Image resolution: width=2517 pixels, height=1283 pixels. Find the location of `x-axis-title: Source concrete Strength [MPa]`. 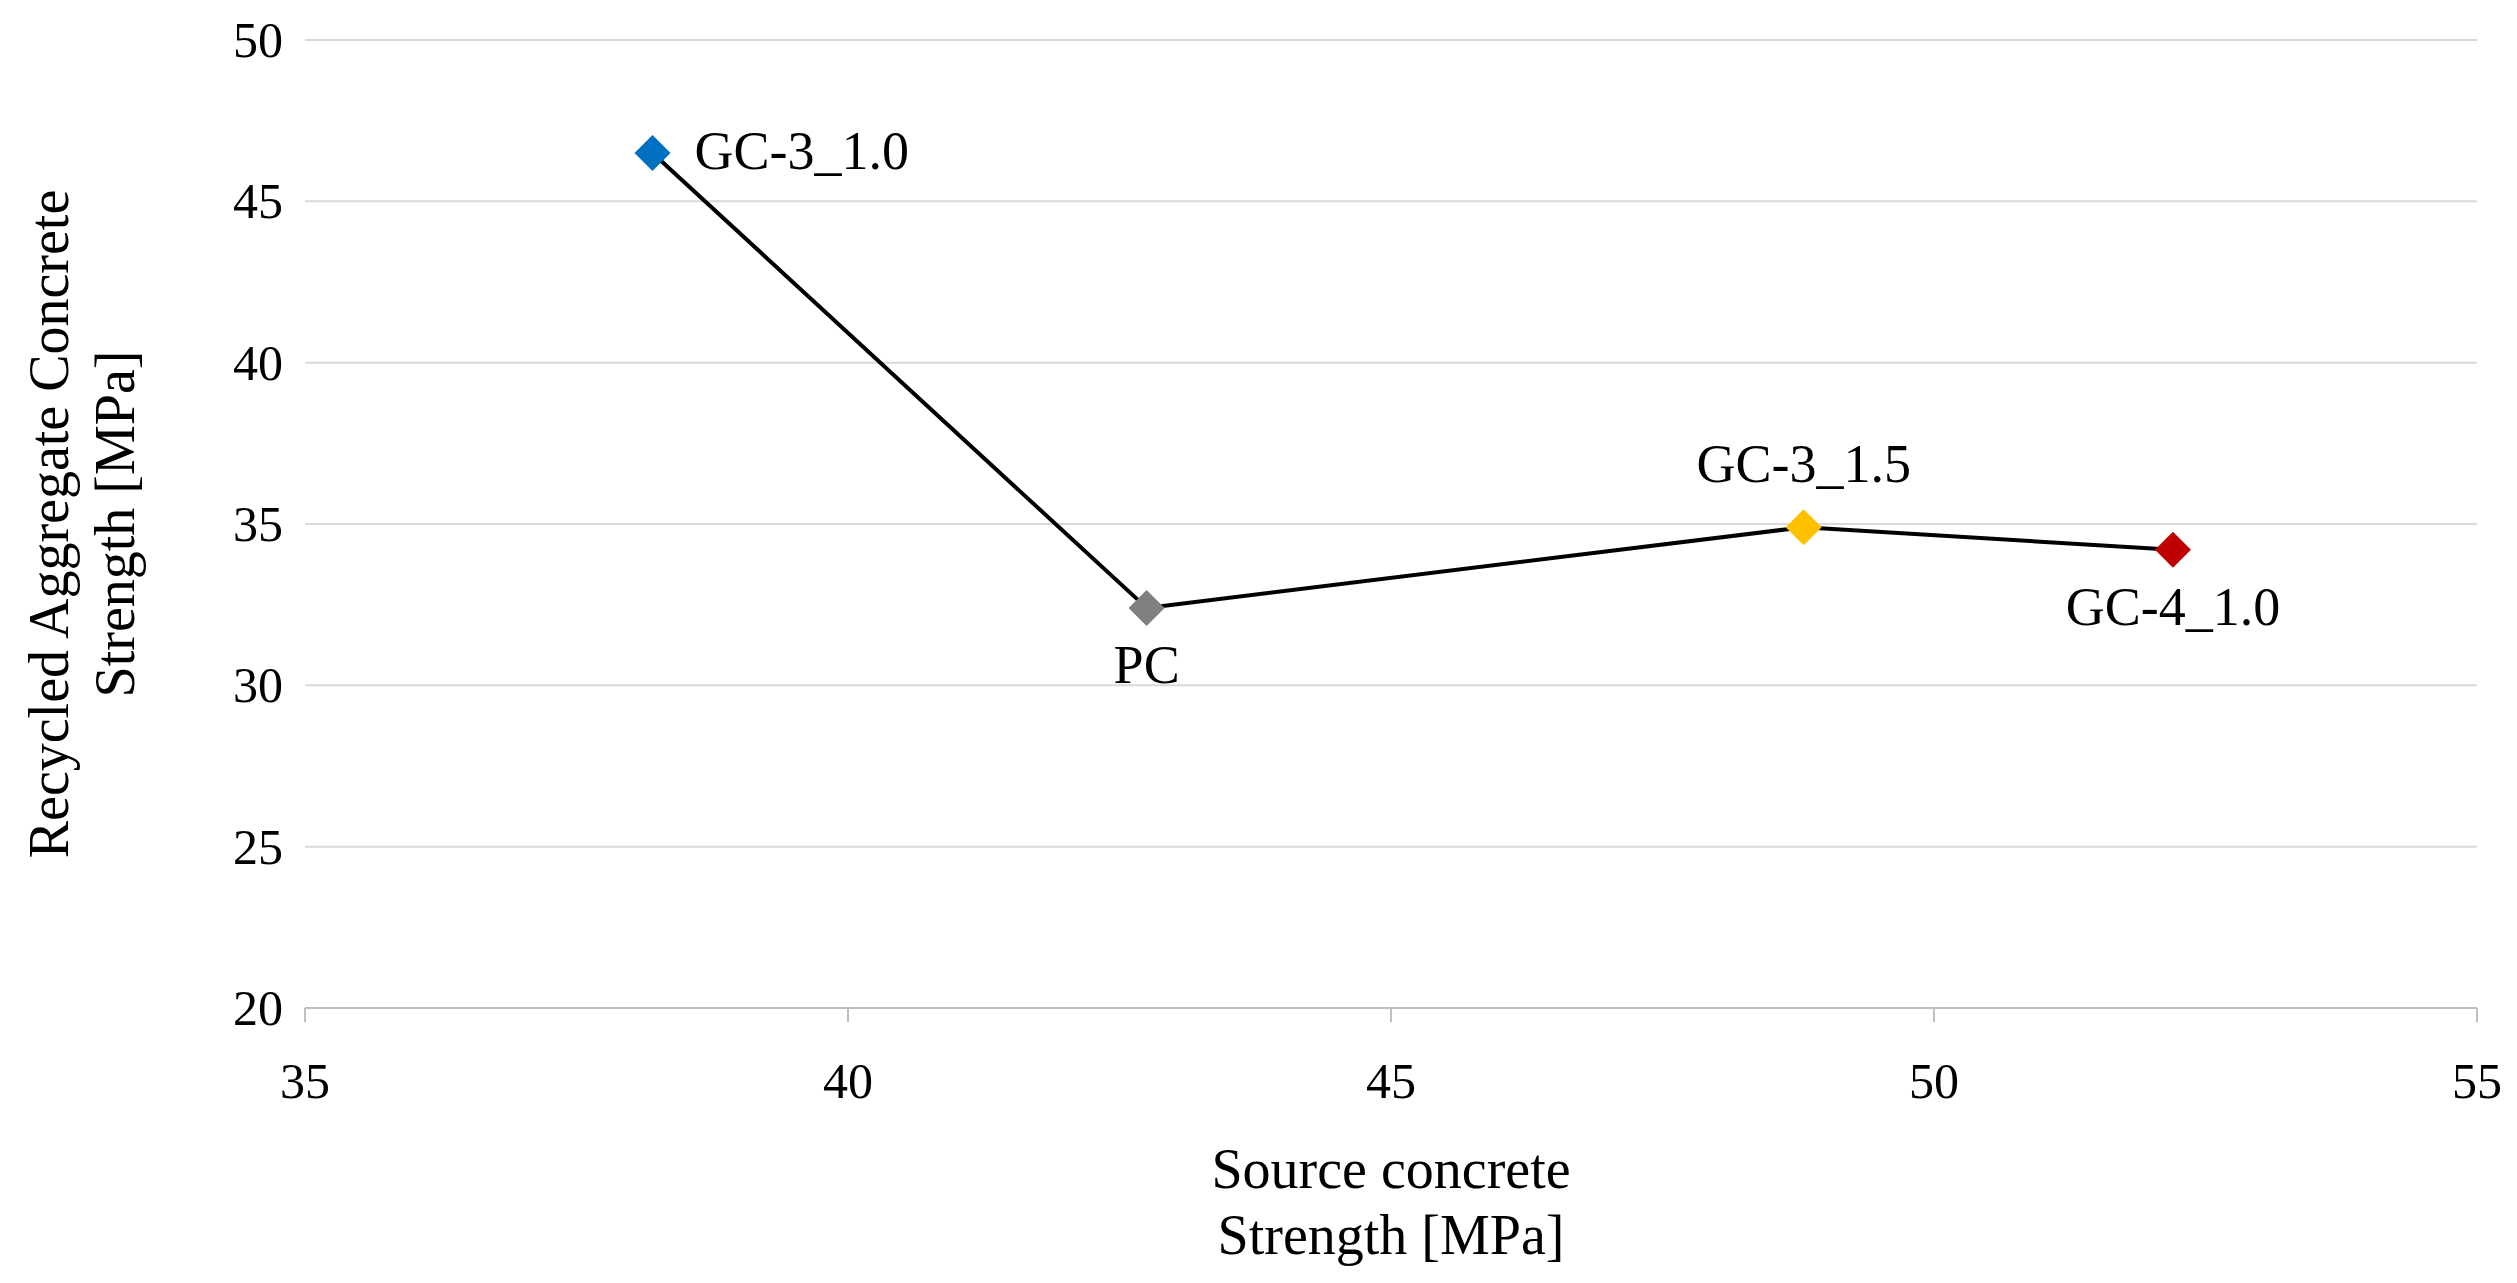

x-axis-title: Source concrete Strength [MPa] is located at coordinates (1391, 1202).